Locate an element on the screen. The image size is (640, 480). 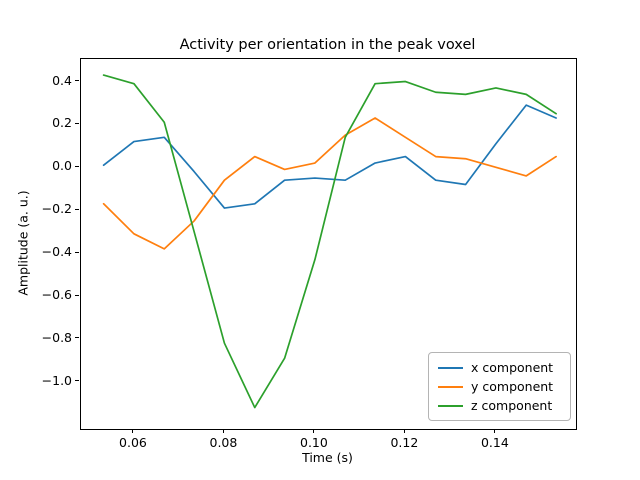
y-tick-label: 0.2 is located at coordinates (62, 123).